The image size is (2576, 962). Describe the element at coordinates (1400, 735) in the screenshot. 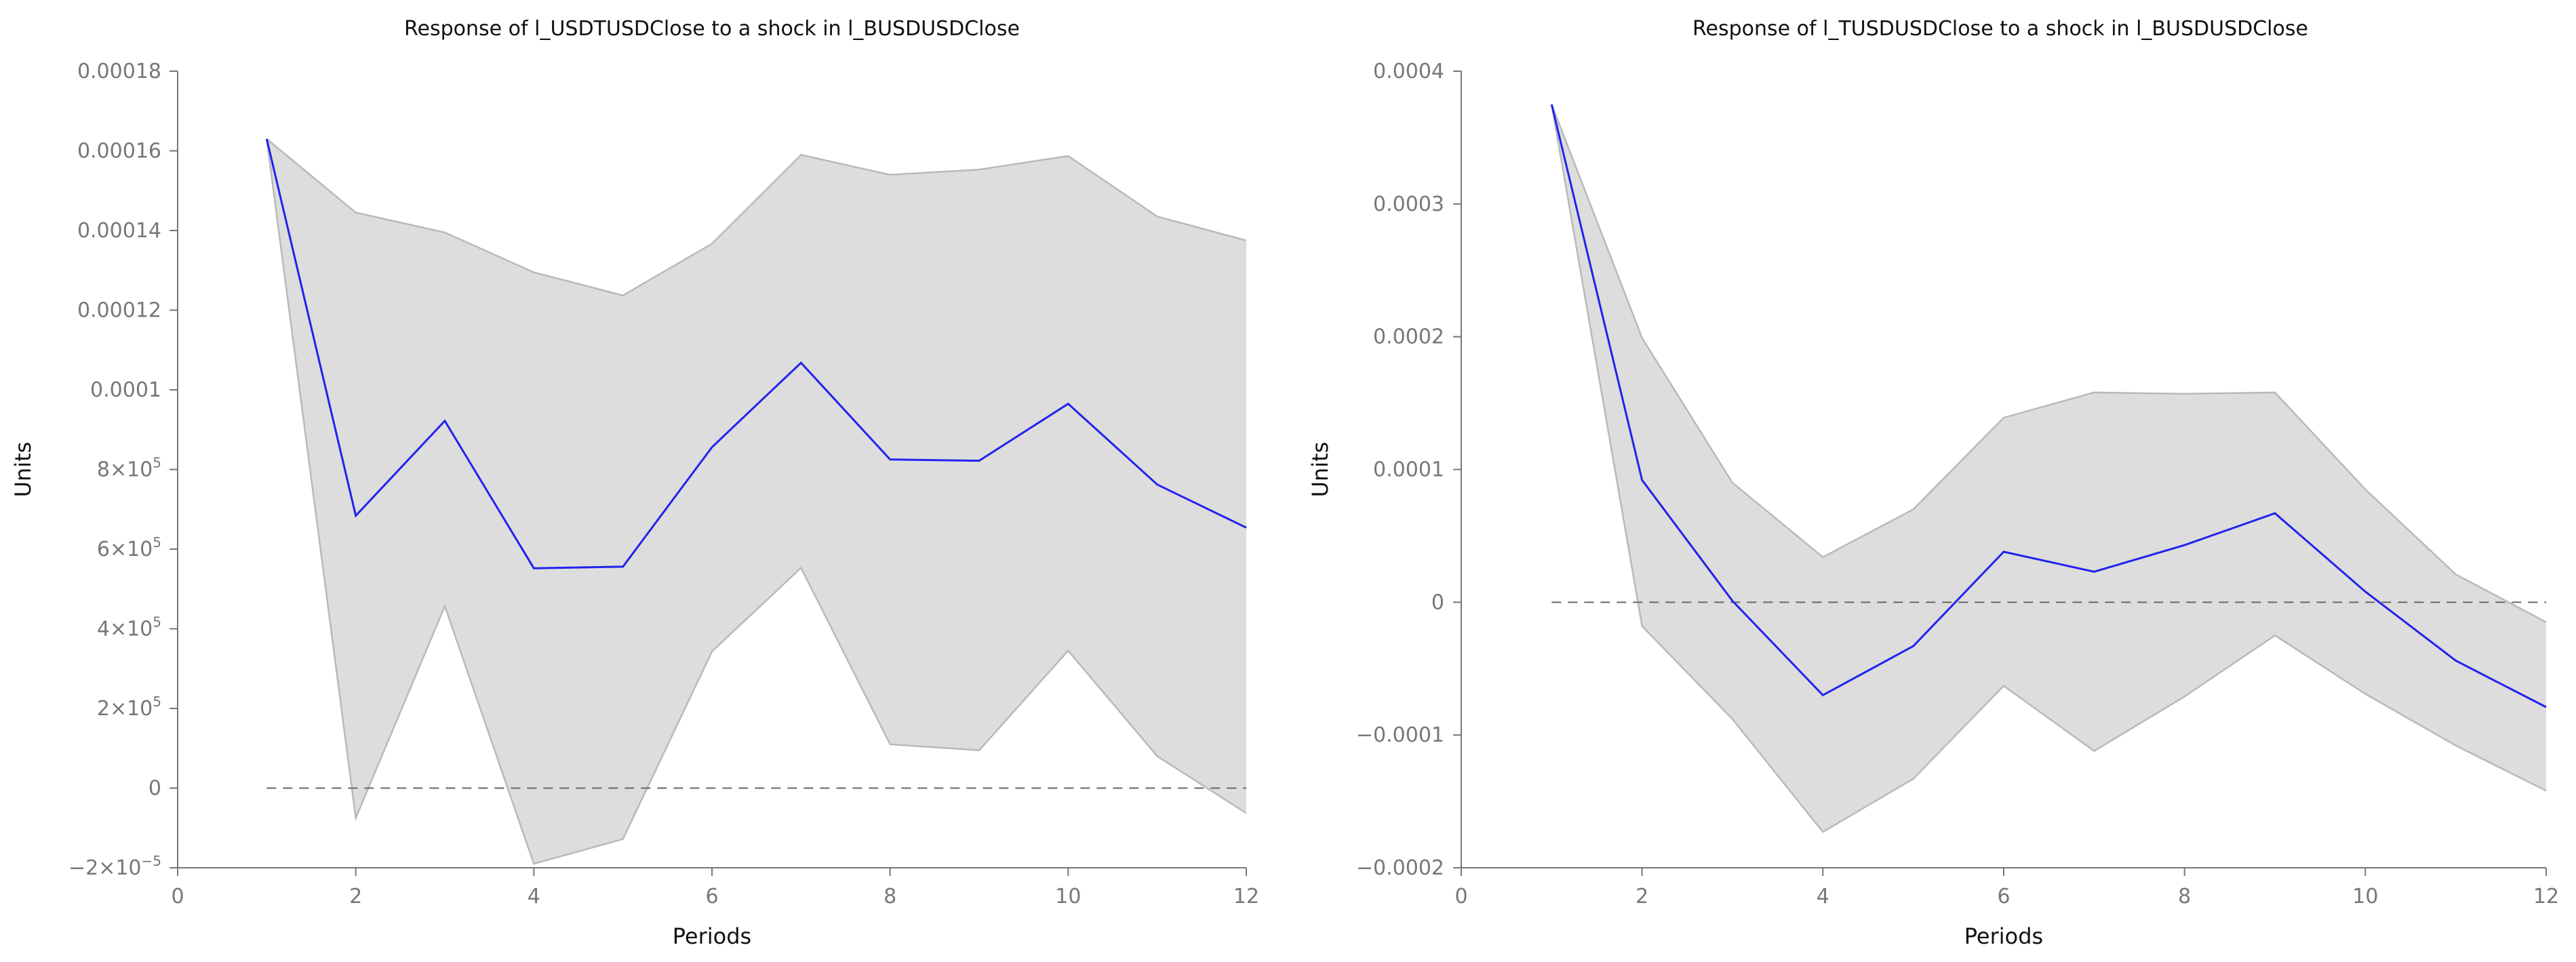

I see `y-tick-label: −0.0001` at that location.